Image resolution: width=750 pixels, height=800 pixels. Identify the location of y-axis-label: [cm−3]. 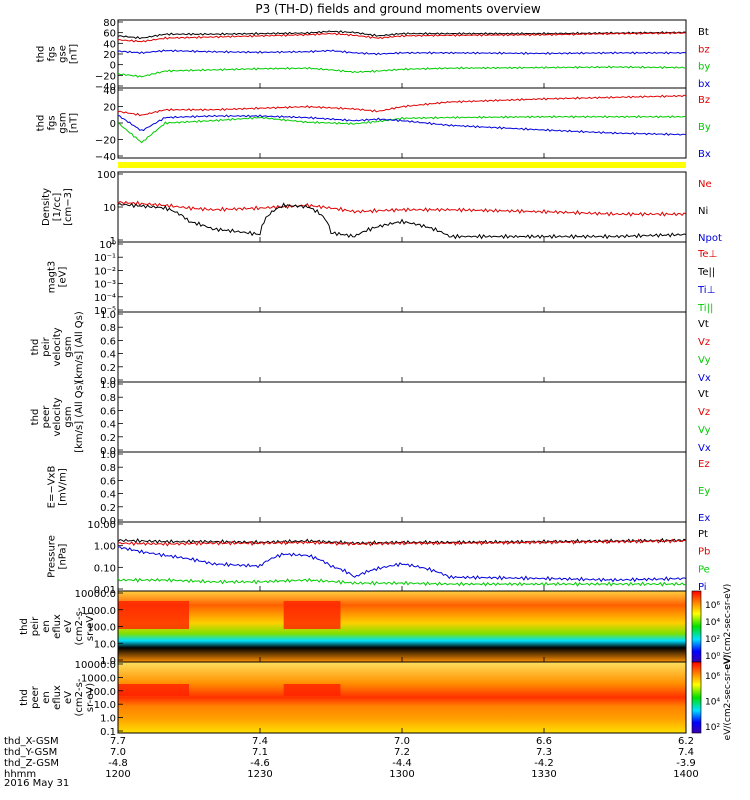
(68, 207).